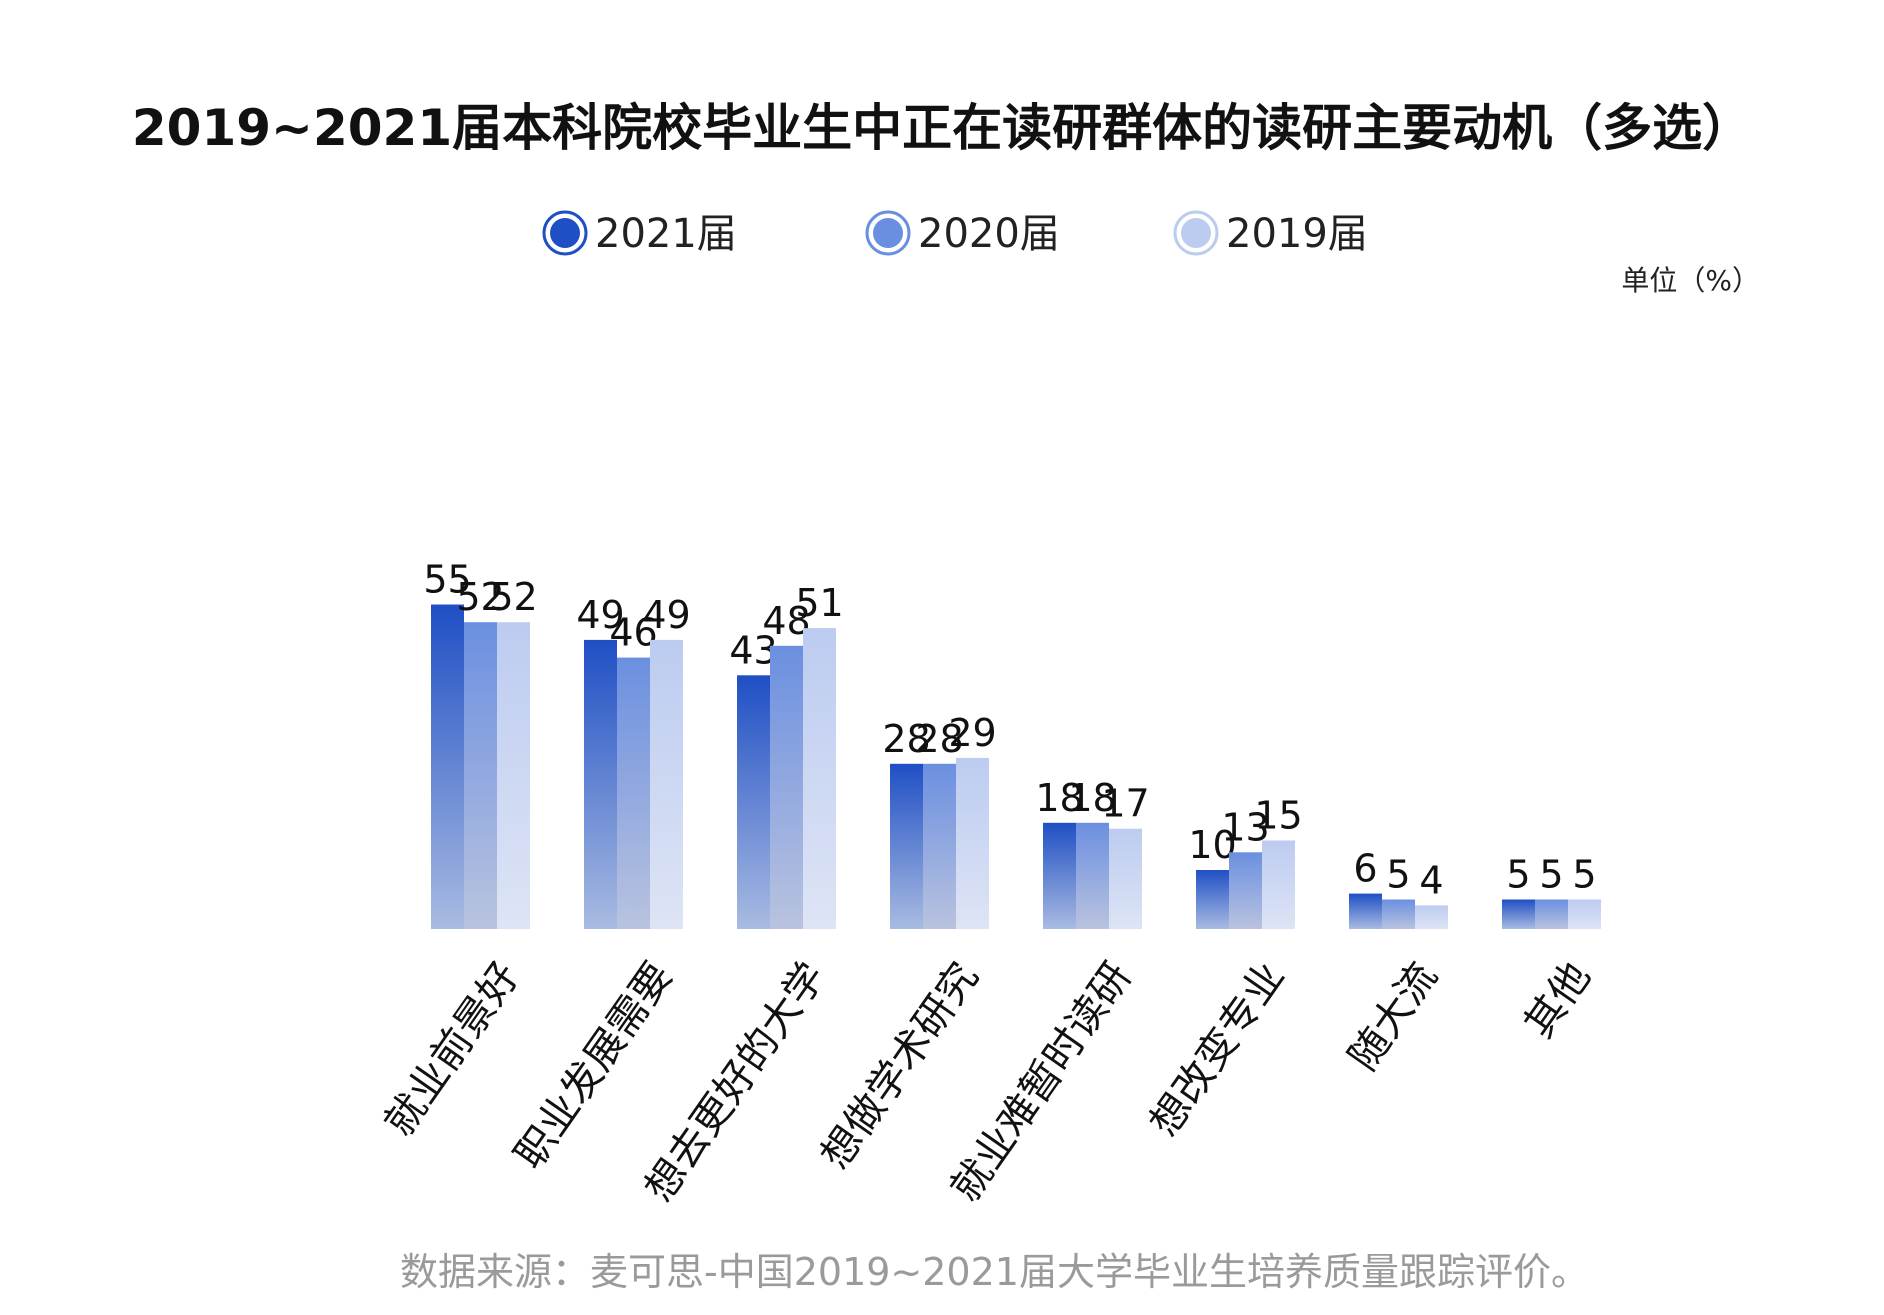  I want to click on value-label-2021-6: 6, so click(1365, 869).